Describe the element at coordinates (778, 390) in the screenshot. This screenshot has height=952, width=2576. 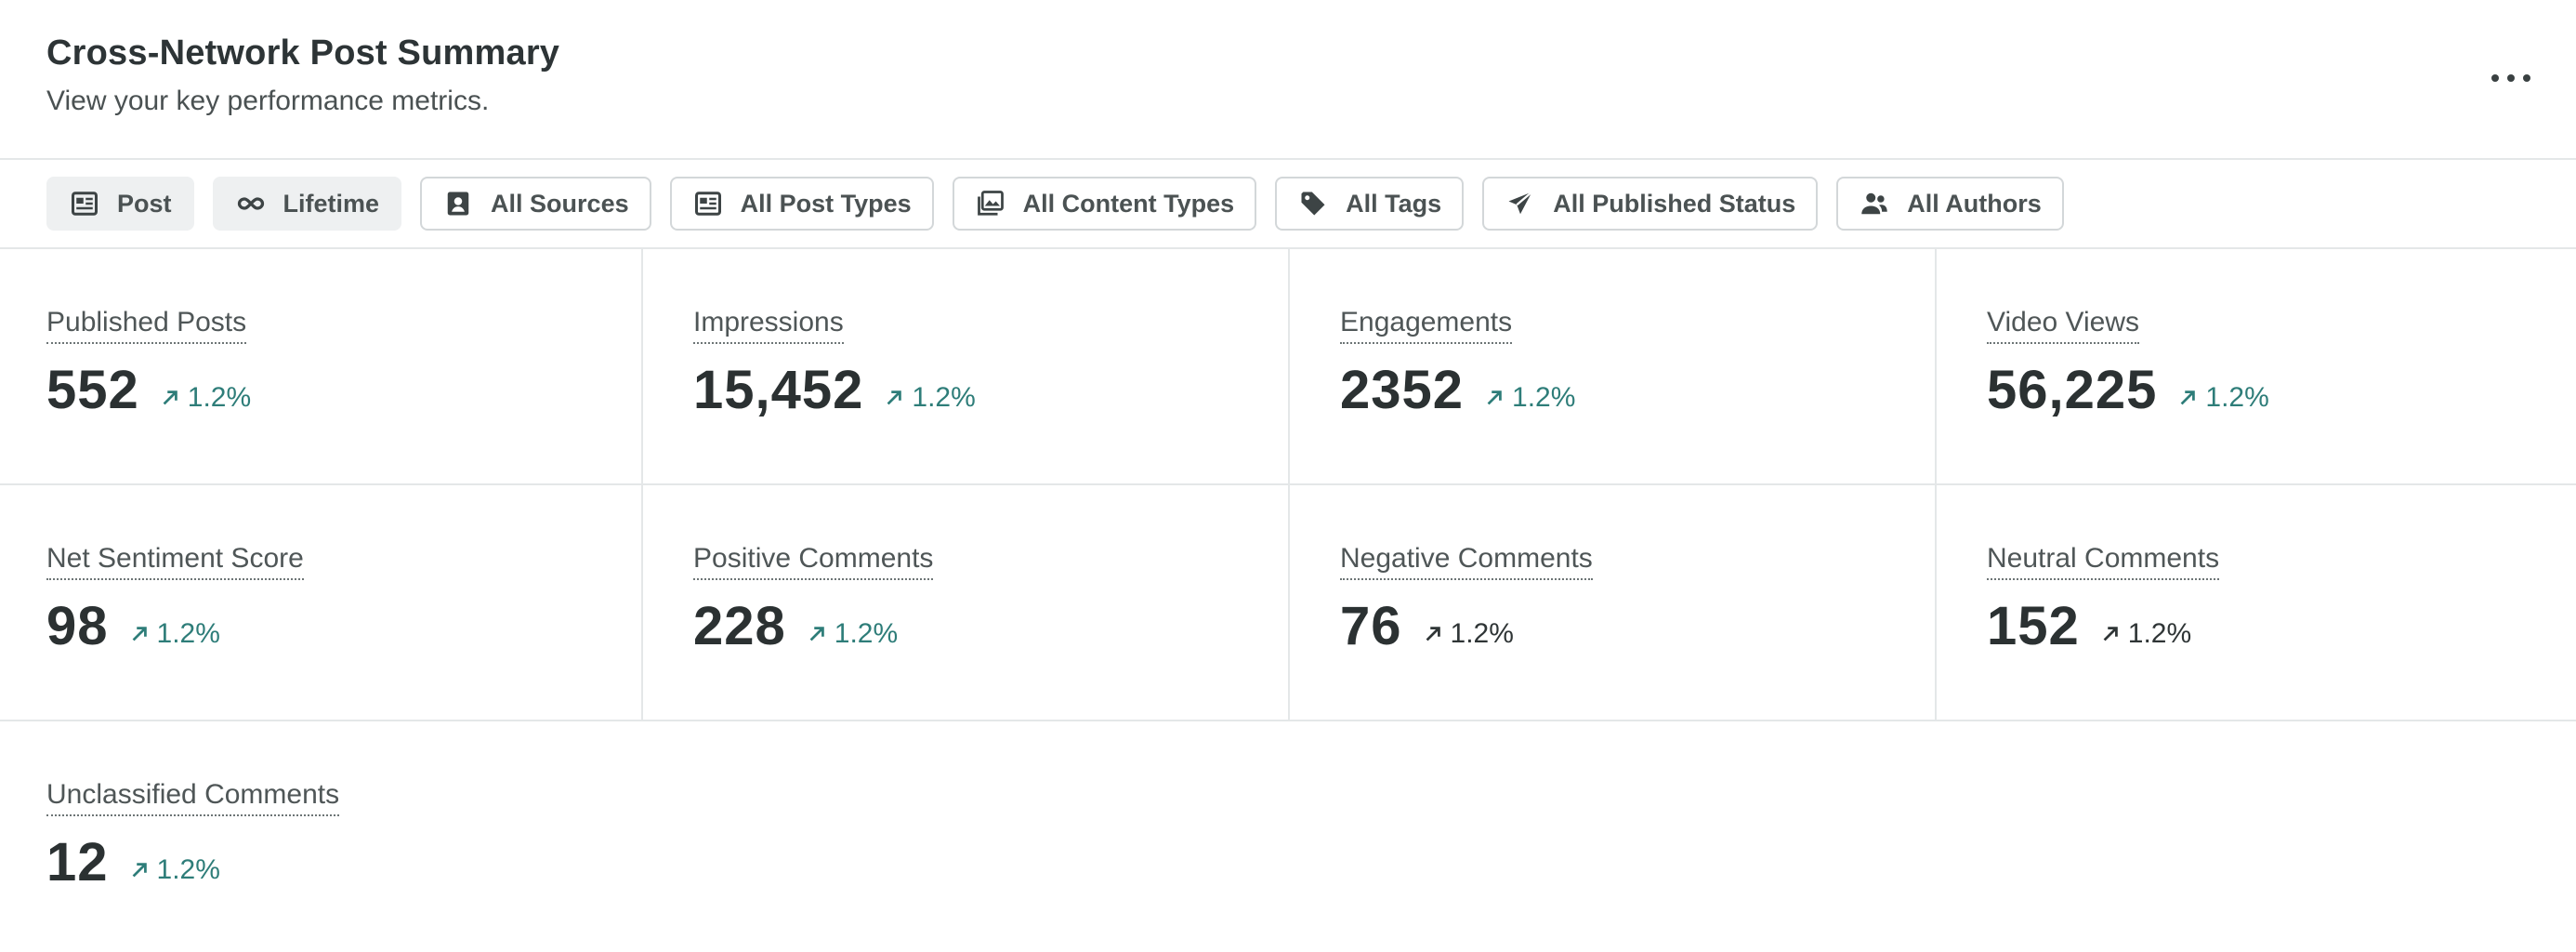
I see `metric-value: 15,452` at that location.